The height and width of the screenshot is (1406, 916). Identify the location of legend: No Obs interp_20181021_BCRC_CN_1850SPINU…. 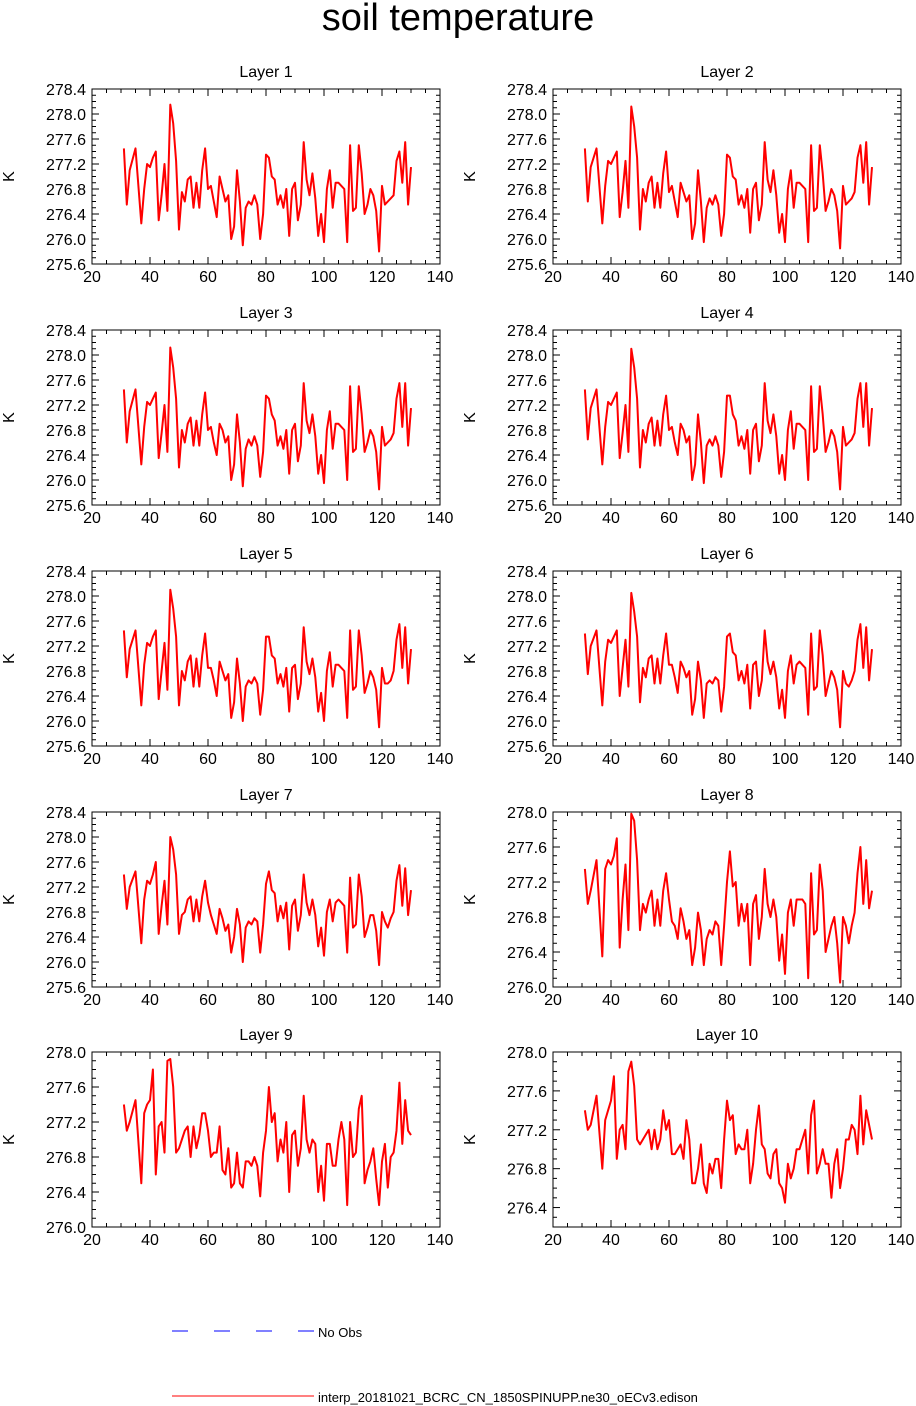
(435, 1365).